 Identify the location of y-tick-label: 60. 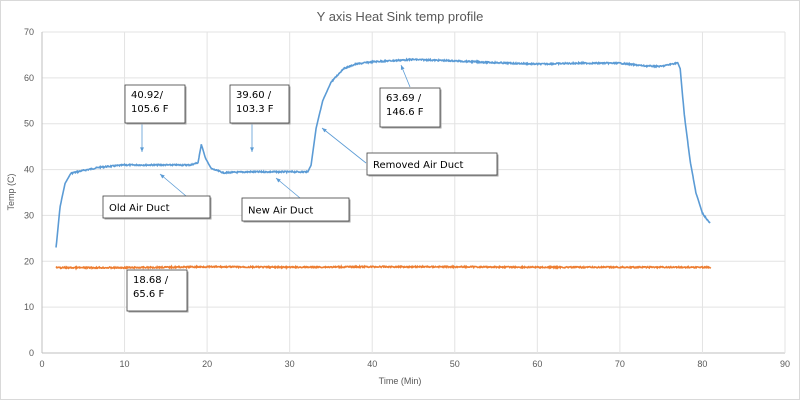
(29, 78).